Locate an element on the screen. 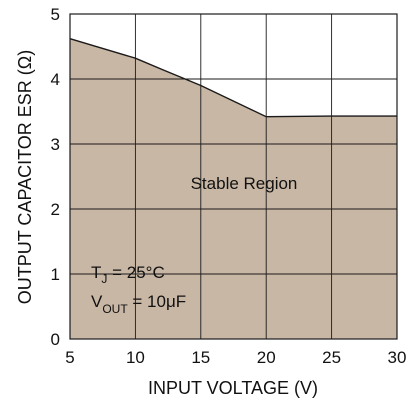 This screenshot has height=410, width=414. annotation-tj-subscript: J is located at coordinates (104, 279).